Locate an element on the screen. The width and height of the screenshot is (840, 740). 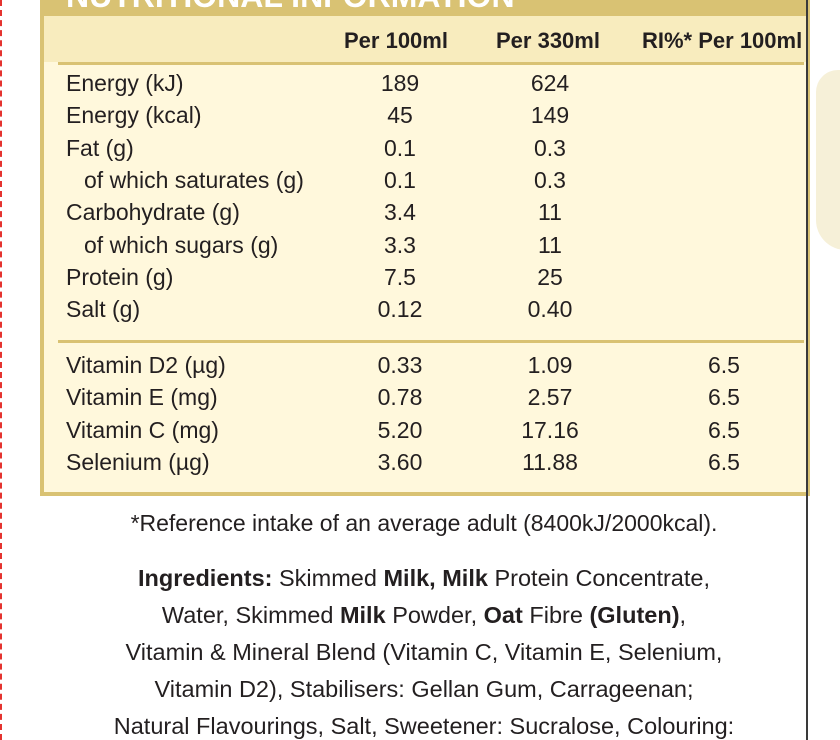
decorative-shape is located at coordinates (828, 160).